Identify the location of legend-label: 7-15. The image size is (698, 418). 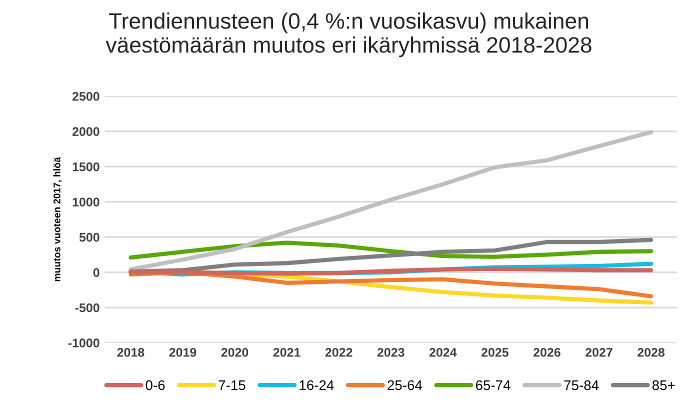
(232, 385).